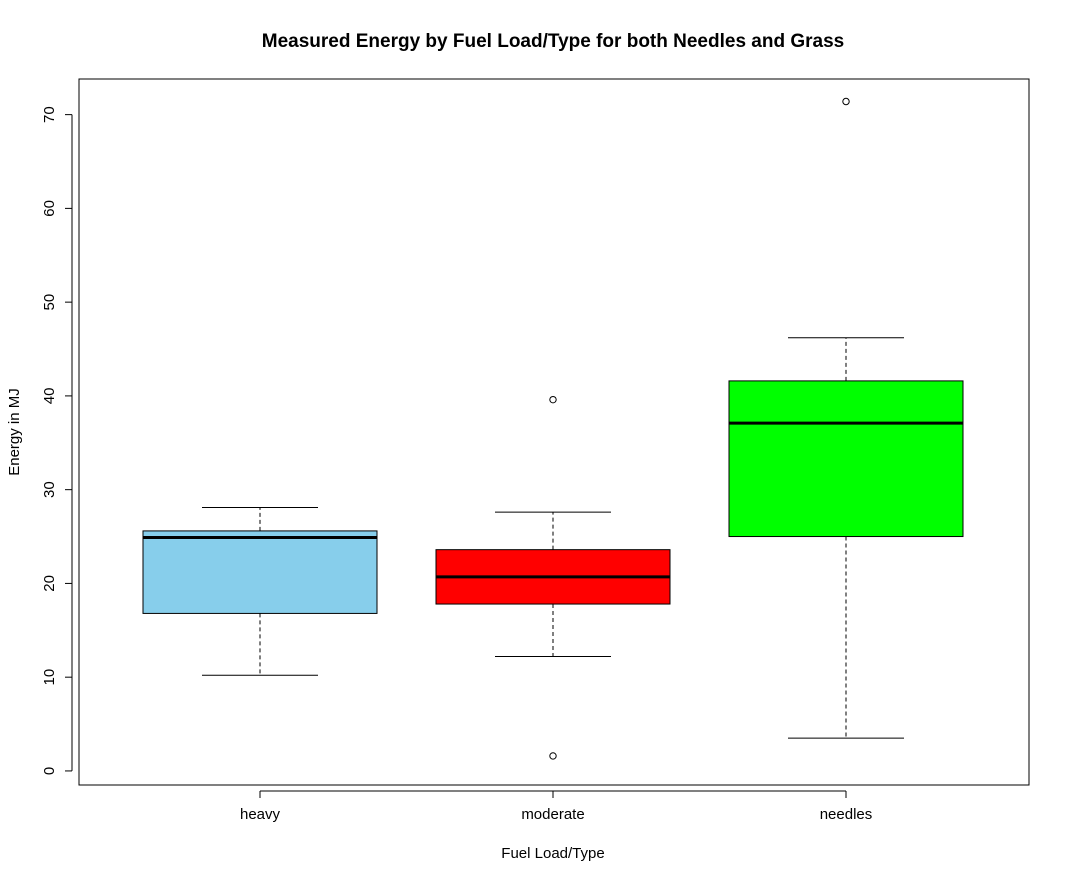 The image size is (1069, 882). Describe the element at coordinates (552, 853) in the screenshot. I see `x-axis-label: Fuel Load/Type` at that location.